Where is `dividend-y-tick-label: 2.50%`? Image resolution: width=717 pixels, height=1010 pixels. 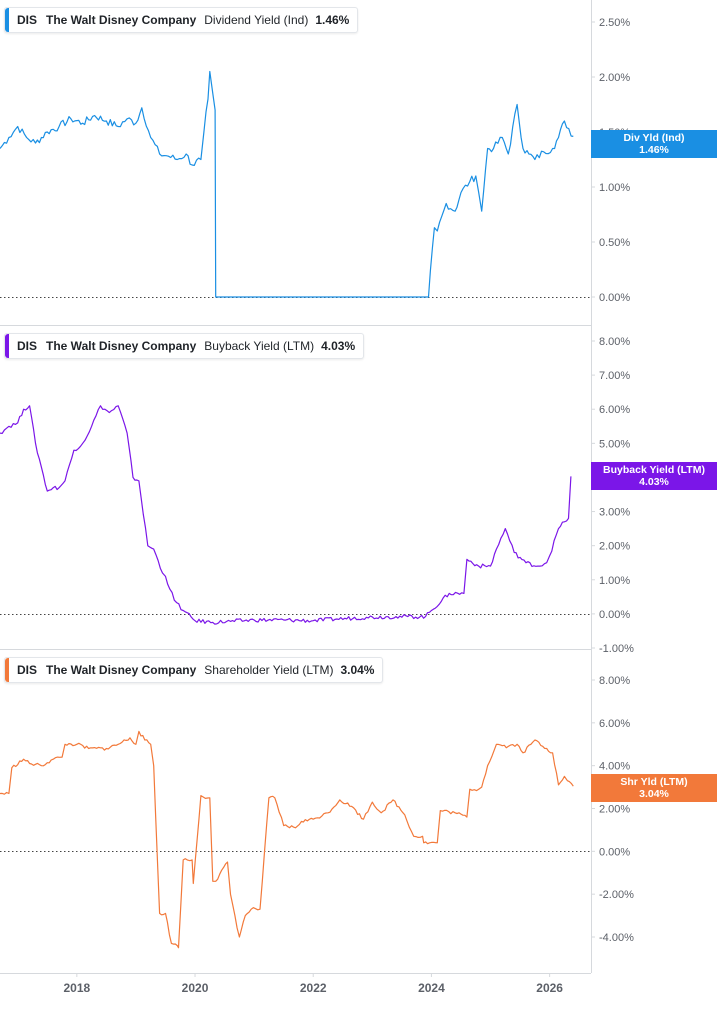 dividend-y-tick-label: 2.50% is located at coordinates (614, 23).